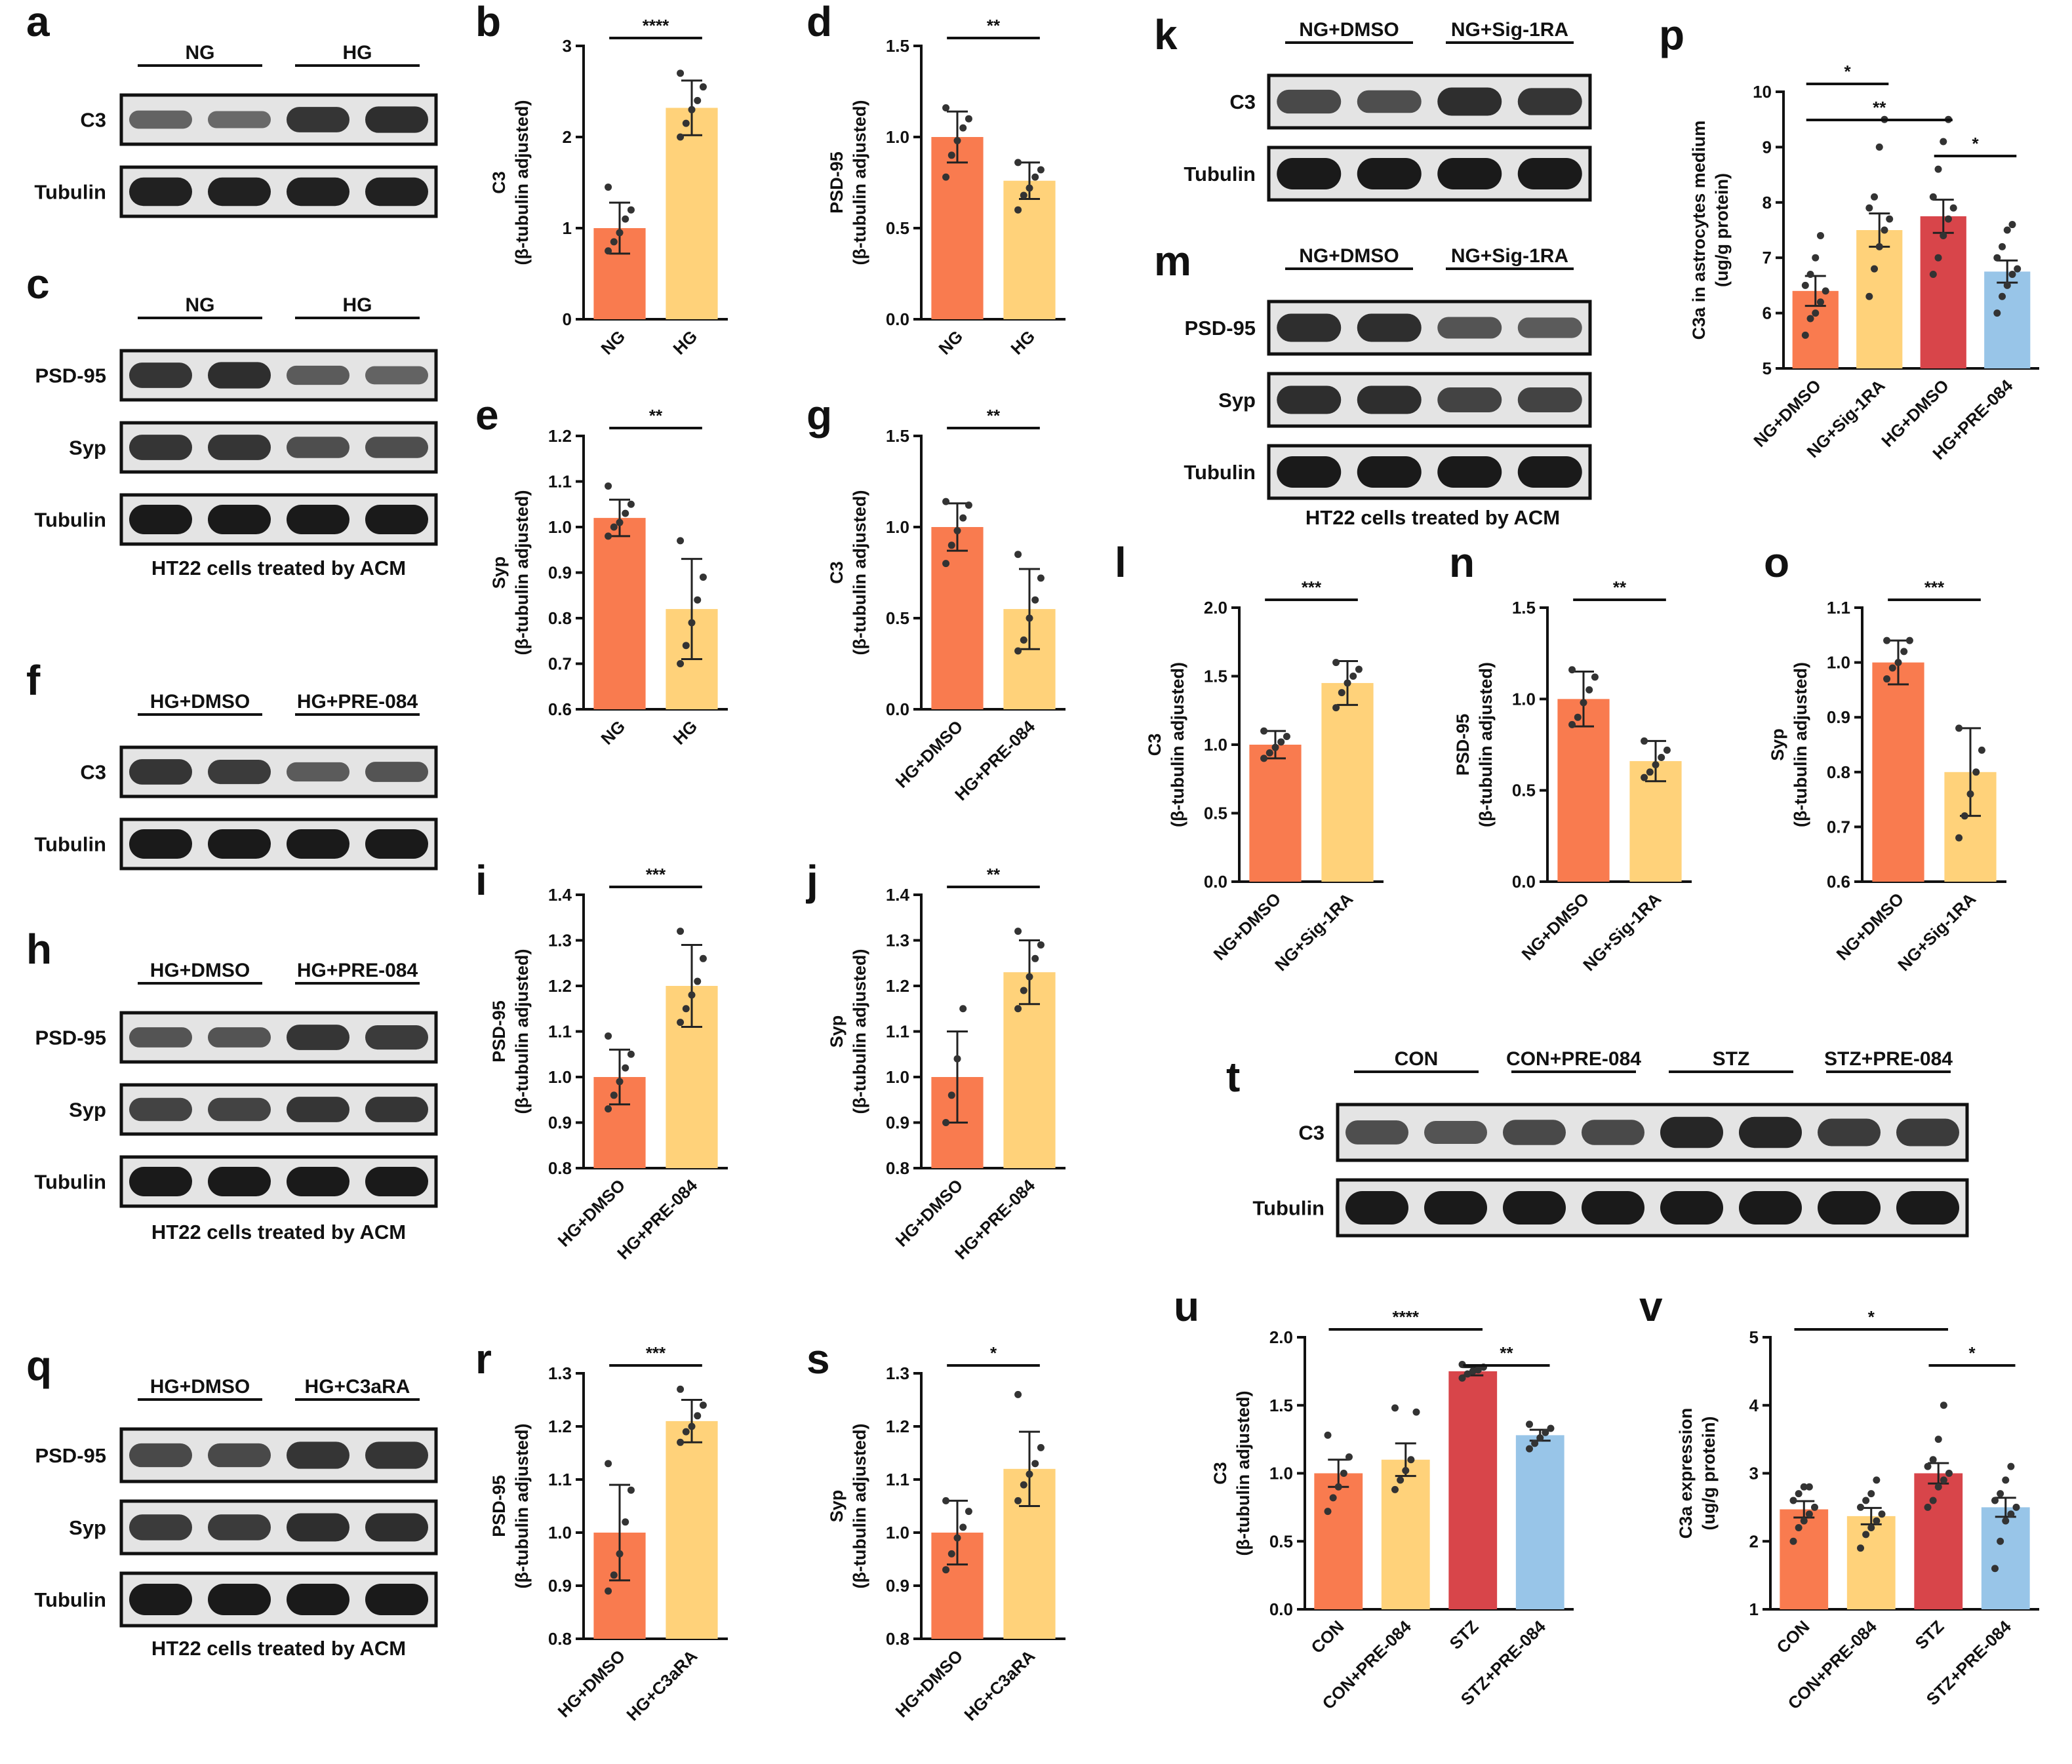  What do you see at coordinates (619, 613) in the screenshot?
I see `bar` at bounding box center [619, 613].